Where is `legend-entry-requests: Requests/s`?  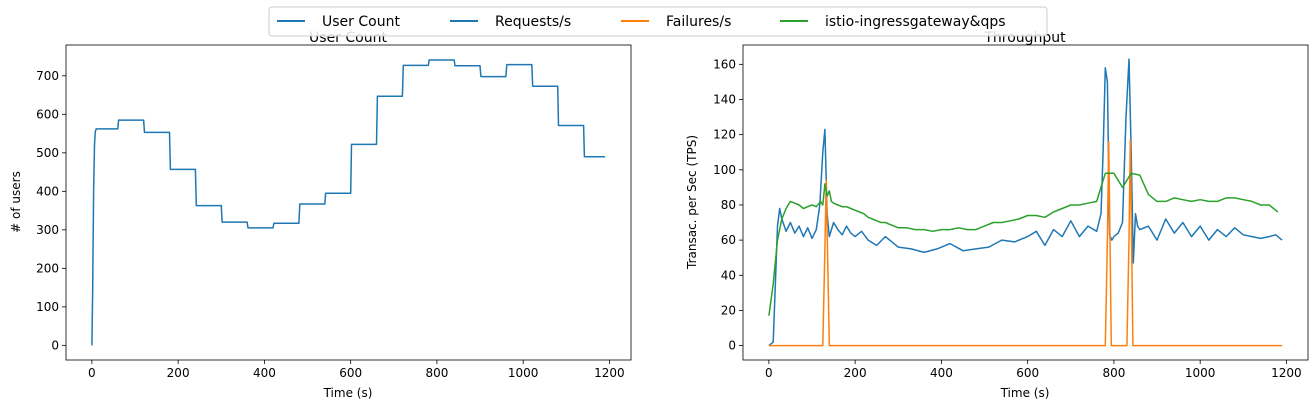
legend-entry-requests: Requests/s is located at coordinates (510, 22).